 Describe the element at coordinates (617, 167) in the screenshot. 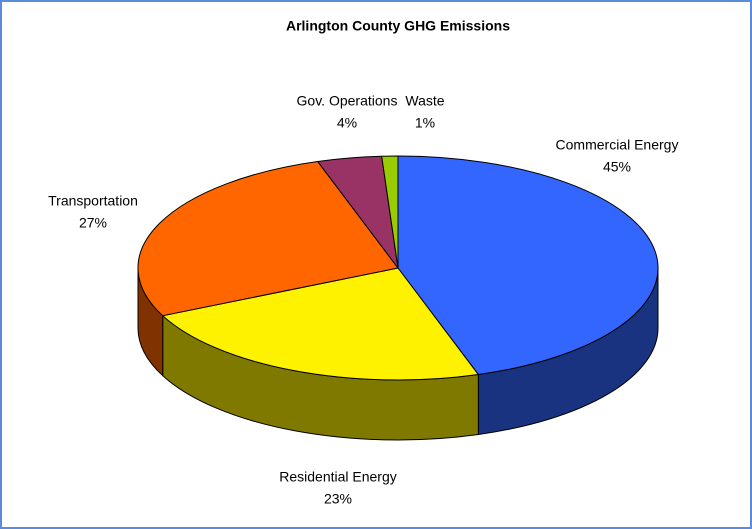

I see `slice-value-label: 45%` at that location.